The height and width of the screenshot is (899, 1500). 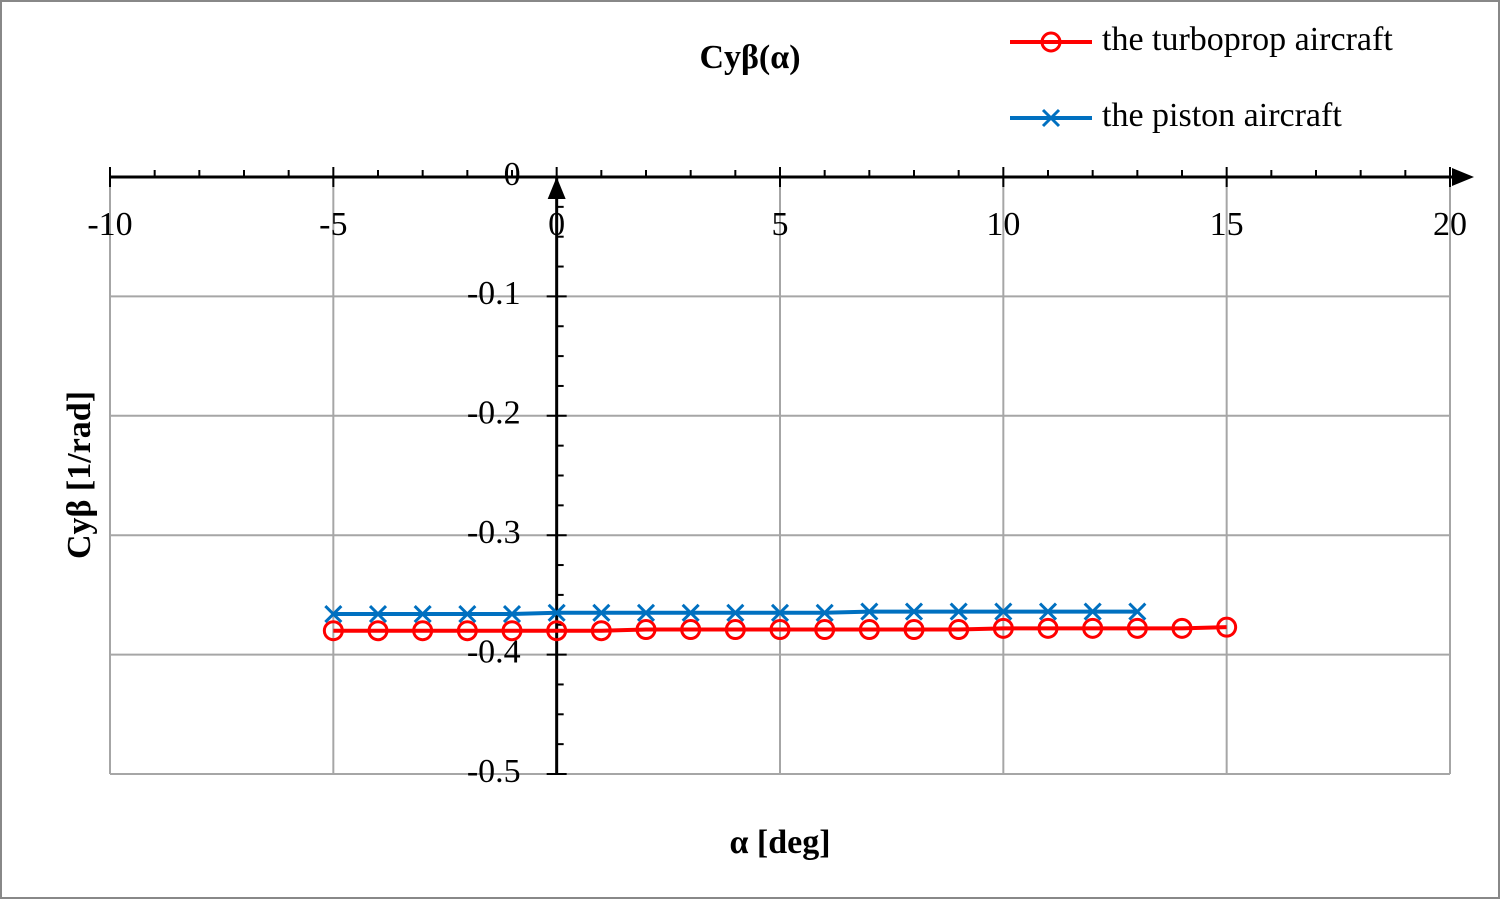 What do you see at coordinates (556, 224) in the screenshot?
I see `x-tick-label: 0` at bounding box center [556, 224].